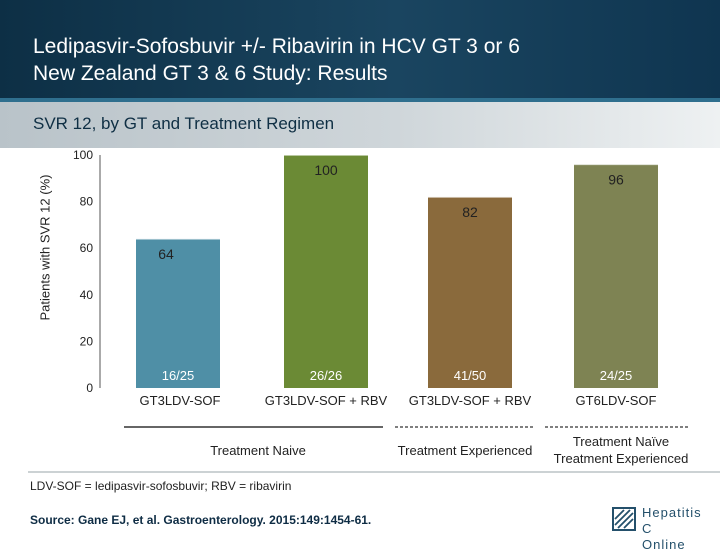  I want to click on bar-value-label: 82, so click(470, 212).